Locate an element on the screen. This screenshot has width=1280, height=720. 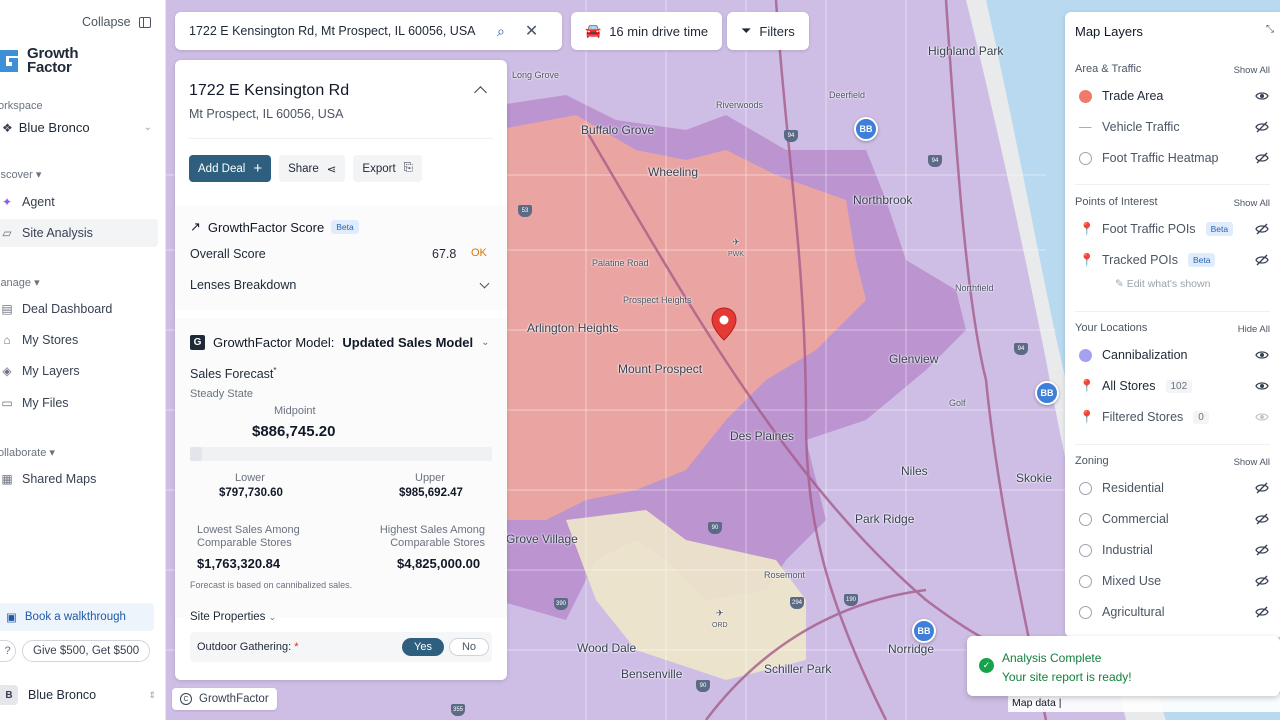
map-data-attribution: Map data | is located at coordinates (1144, 703).